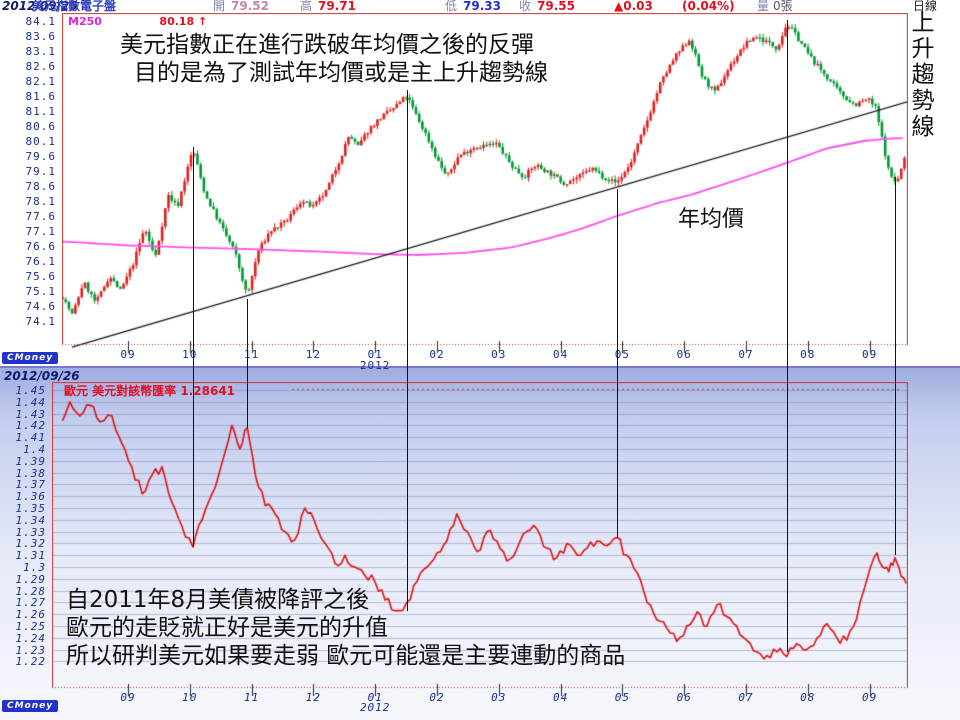  What do you see at coordinates (183, 21) in the screenshot?
I see `ma-value: 80.18 ↑` at bounding box center [183, 21].